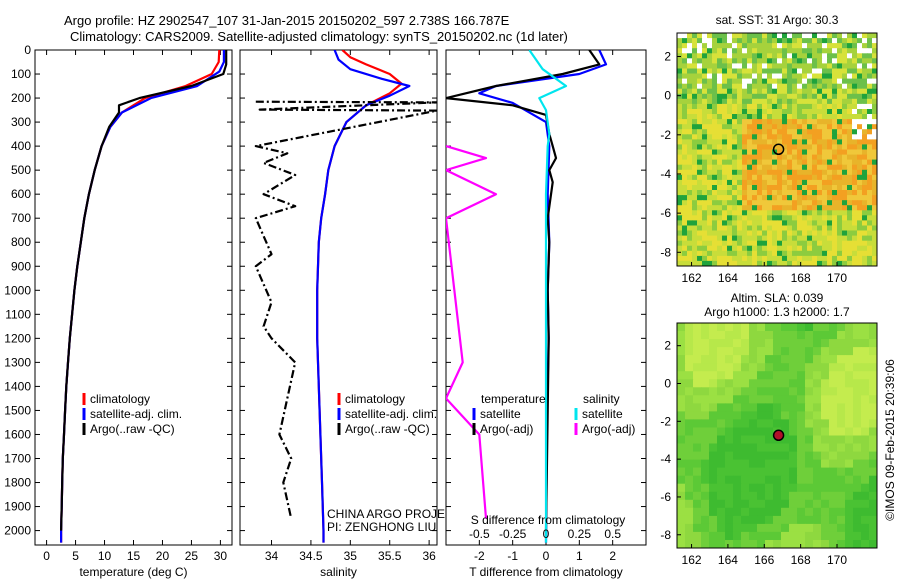 The width and height of the screenshot is (900, 580). Describe the element at coordinates (764, 278) in the screenshot. I see `map-sst-xtick-label: 166` at that location.